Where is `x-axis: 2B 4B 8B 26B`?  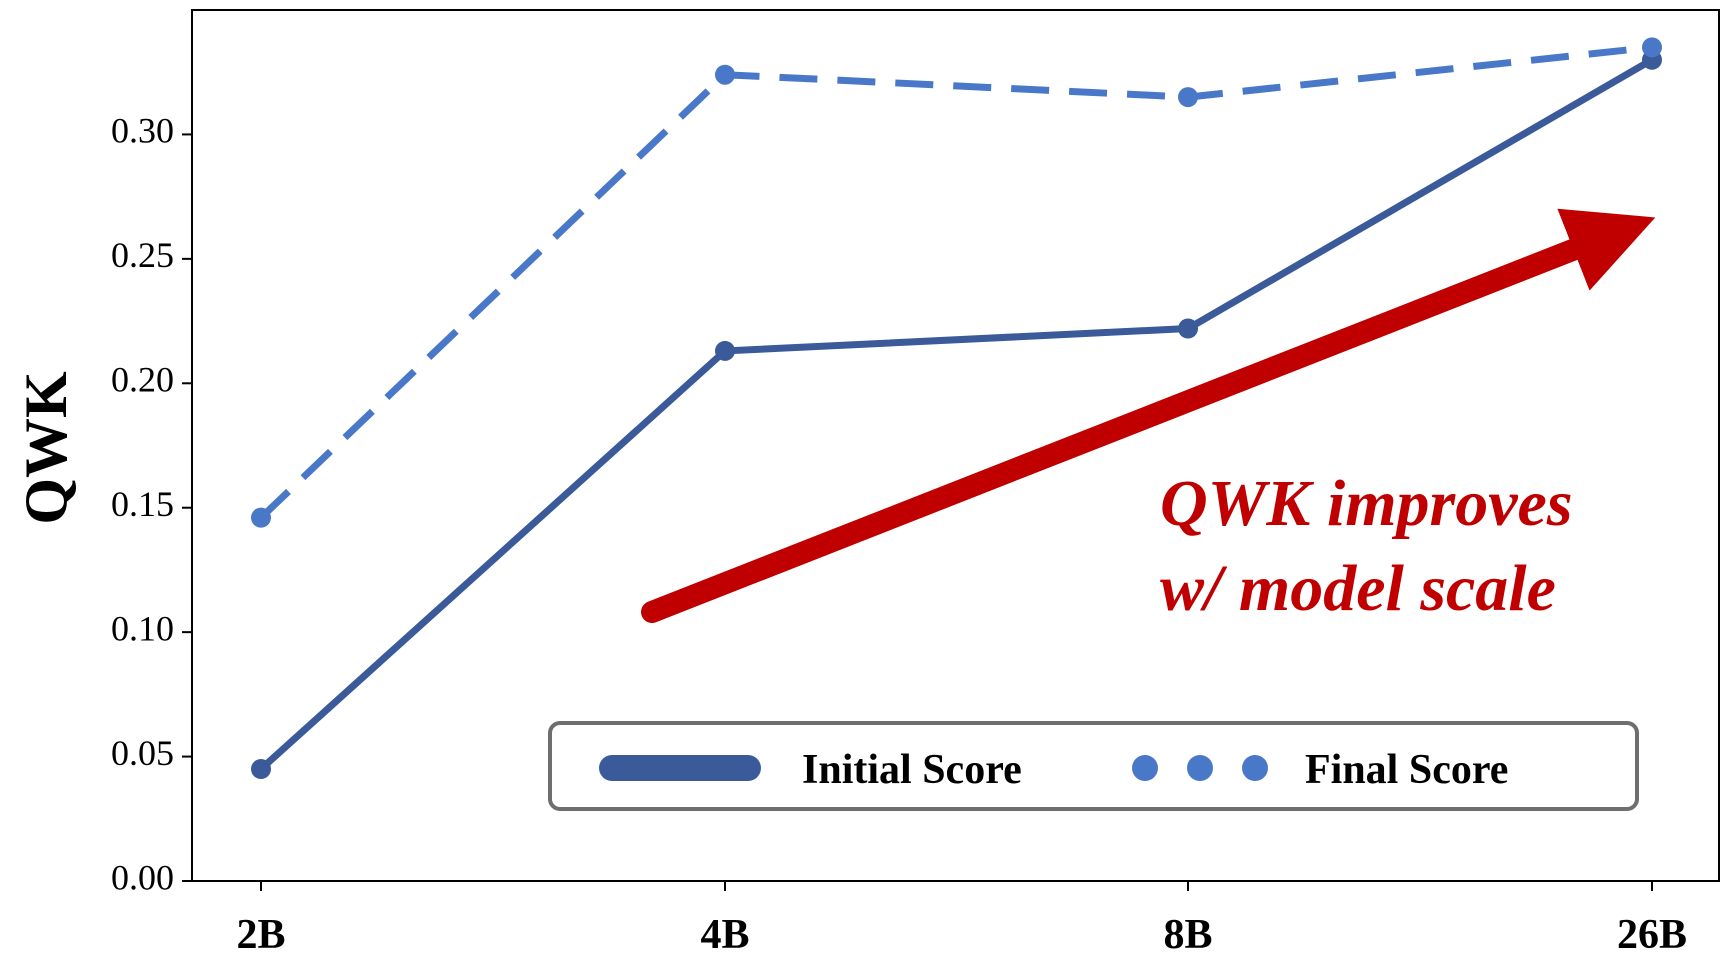 x-axis: 2B 4B 8B 26B is located at coordinates (961, 919).